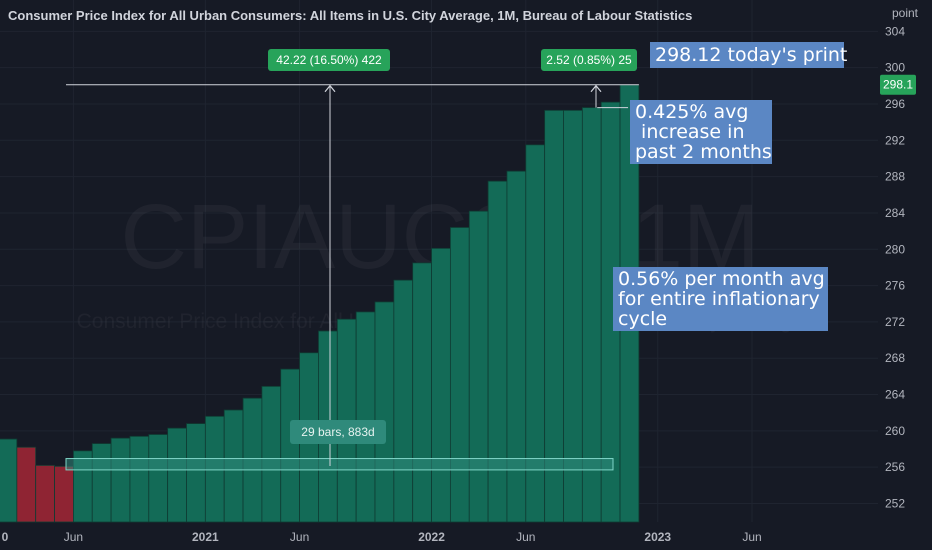 This screenshot has width=932, height=550. Describe the element at coordinates (441, 385) in the screenshot. I see `bar-2021-12: 2021-12: 280.1` at that location.